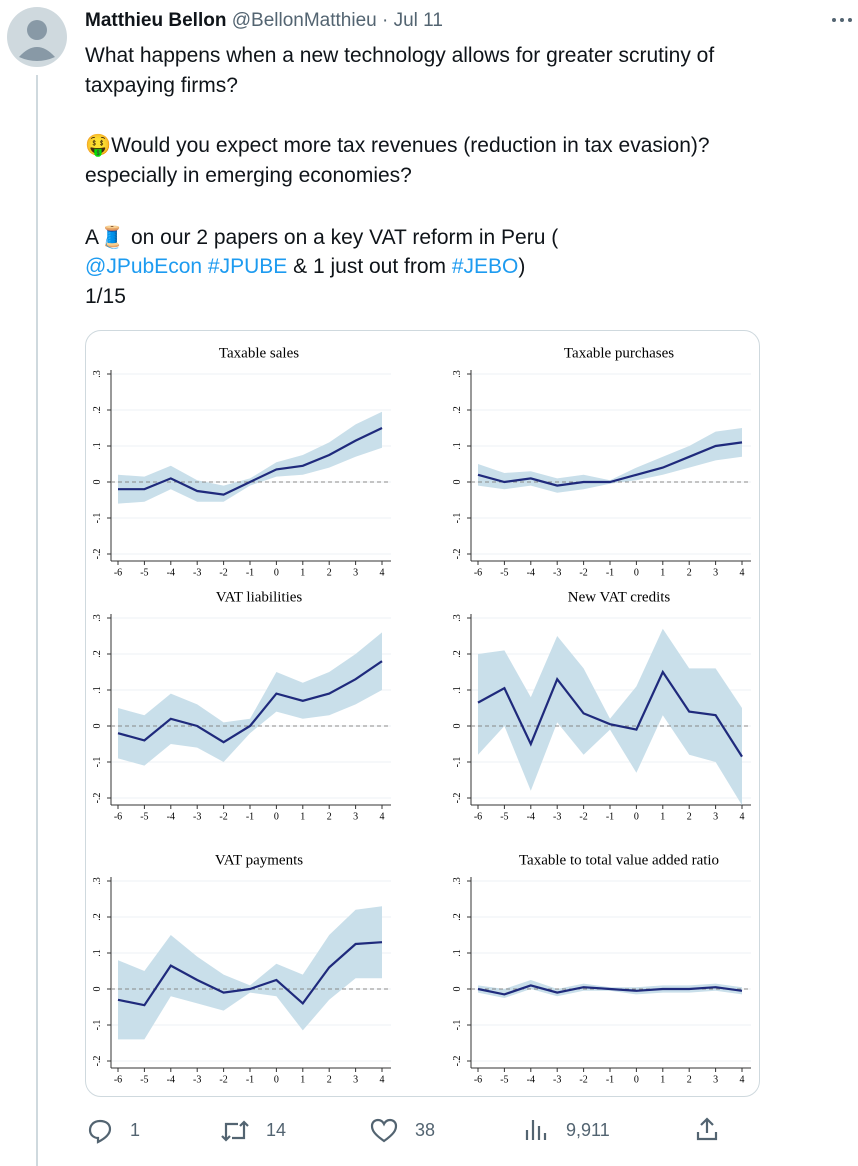 Image resolution: width=858 pixels, height=1166 pixels. Describe the element at coordinates (100, 1131) in the screenshot. I see `reply-icon` at that location.